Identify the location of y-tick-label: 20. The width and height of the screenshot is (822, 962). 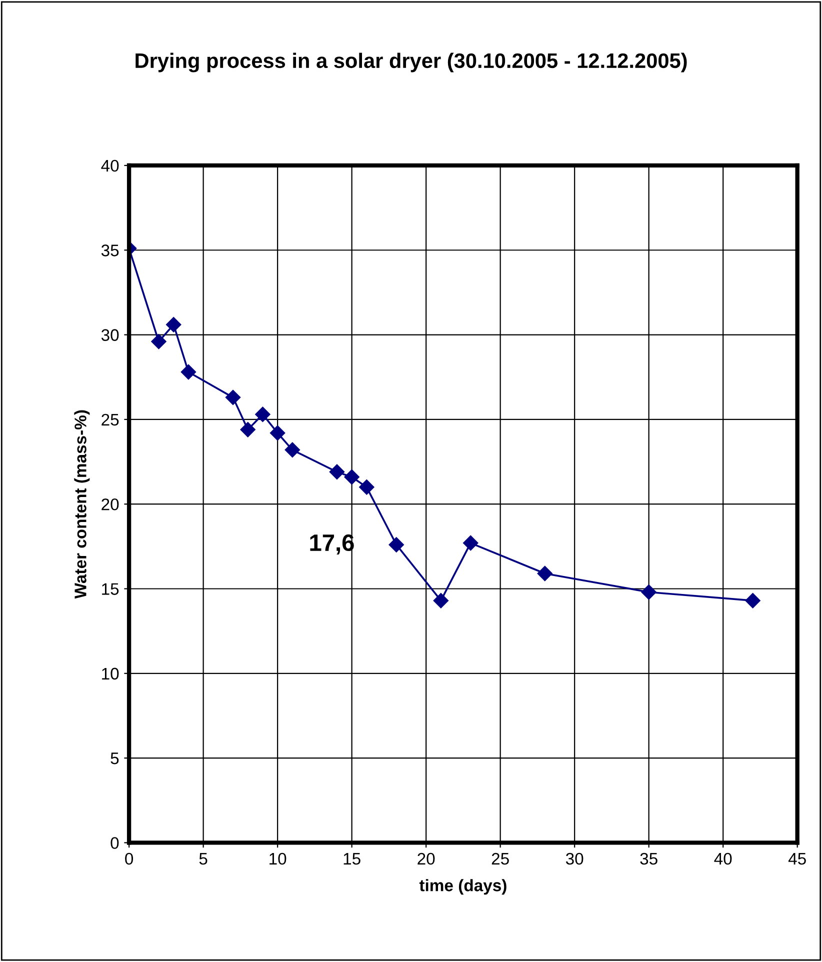
(110, 504).